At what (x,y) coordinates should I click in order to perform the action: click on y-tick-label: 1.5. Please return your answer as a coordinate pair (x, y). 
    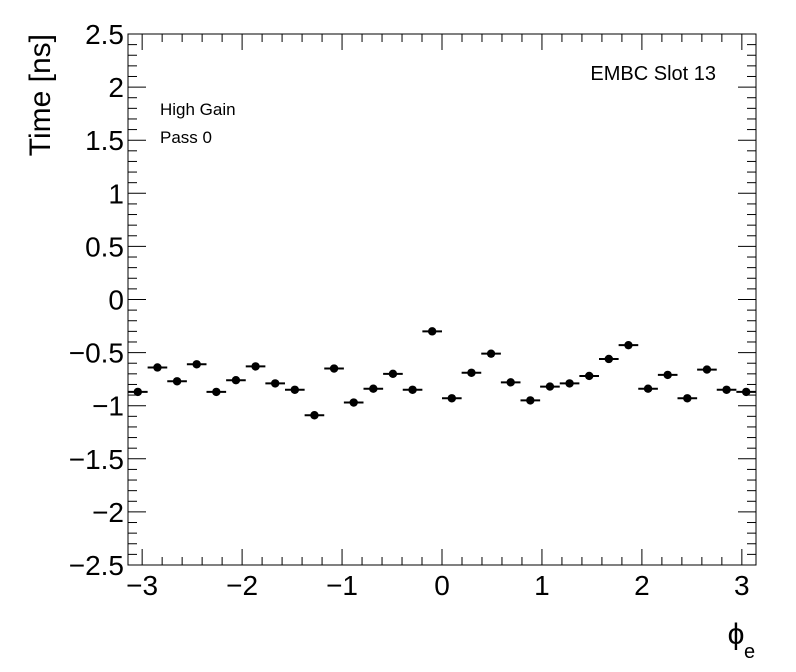
    Looking at the image, I should click on (104, 140).